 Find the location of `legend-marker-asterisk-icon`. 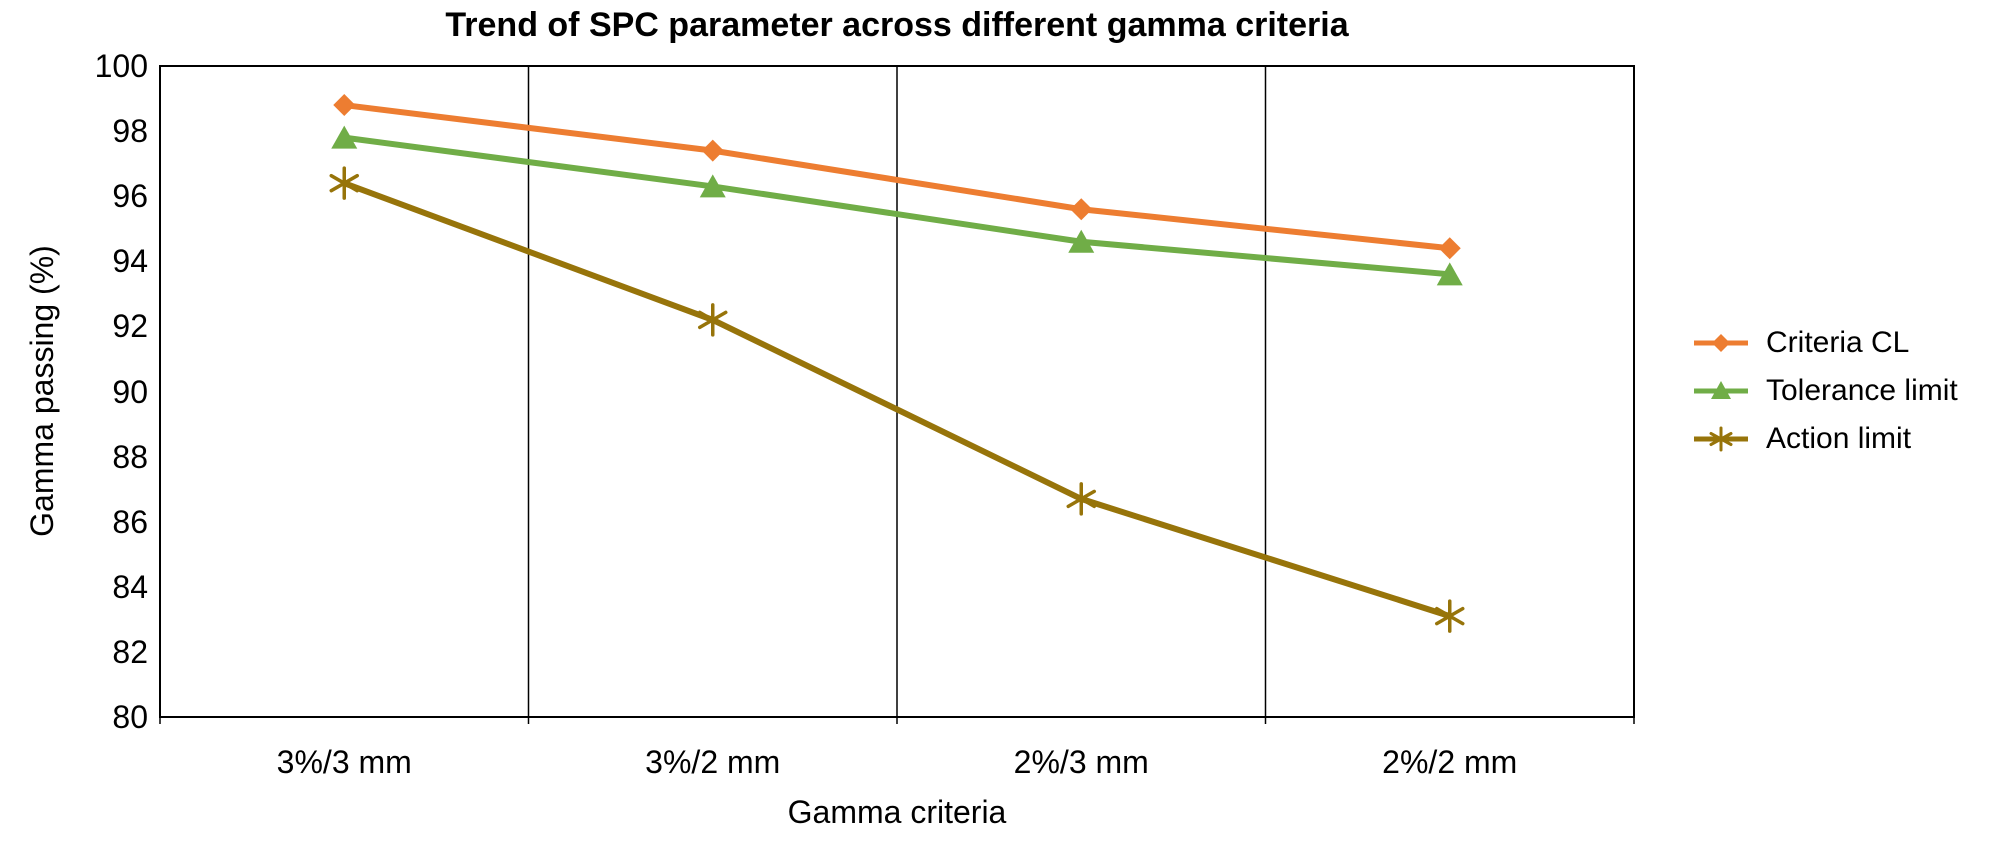

legend-marker-asterisk-icon is located at coordinates (1721, 439).